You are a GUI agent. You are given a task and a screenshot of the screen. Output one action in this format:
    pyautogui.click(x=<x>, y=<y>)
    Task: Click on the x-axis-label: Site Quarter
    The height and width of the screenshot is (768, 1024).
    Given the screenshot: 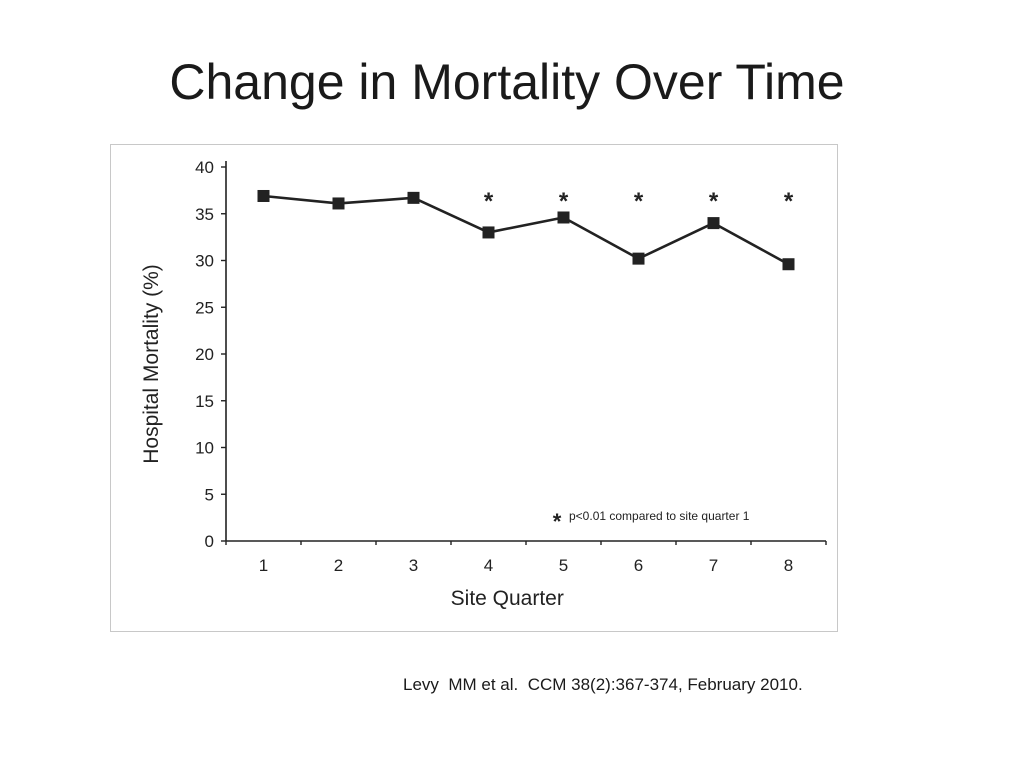 What is the action you would take?
    pyautogui.click(x=507, y=598)
    